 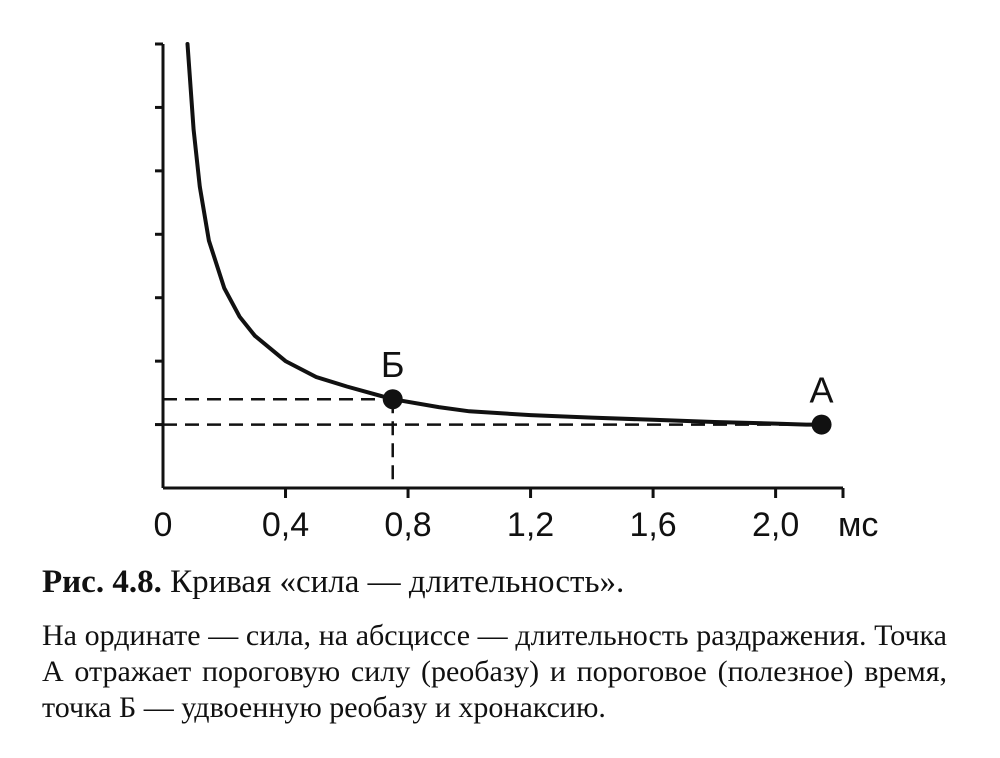 What do you see at coordinates (652, 525) in the screenshot?
I see `x-tick-label: 1,6` at bounding box center [652, 525].